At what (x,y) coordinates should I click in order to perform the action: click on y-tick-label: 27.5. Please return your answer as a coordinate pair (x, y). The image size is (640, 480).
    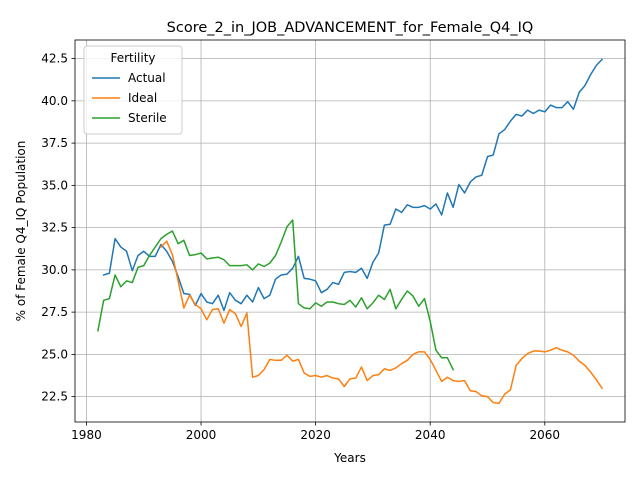
    Looking at the image, I should click on (54, 312).